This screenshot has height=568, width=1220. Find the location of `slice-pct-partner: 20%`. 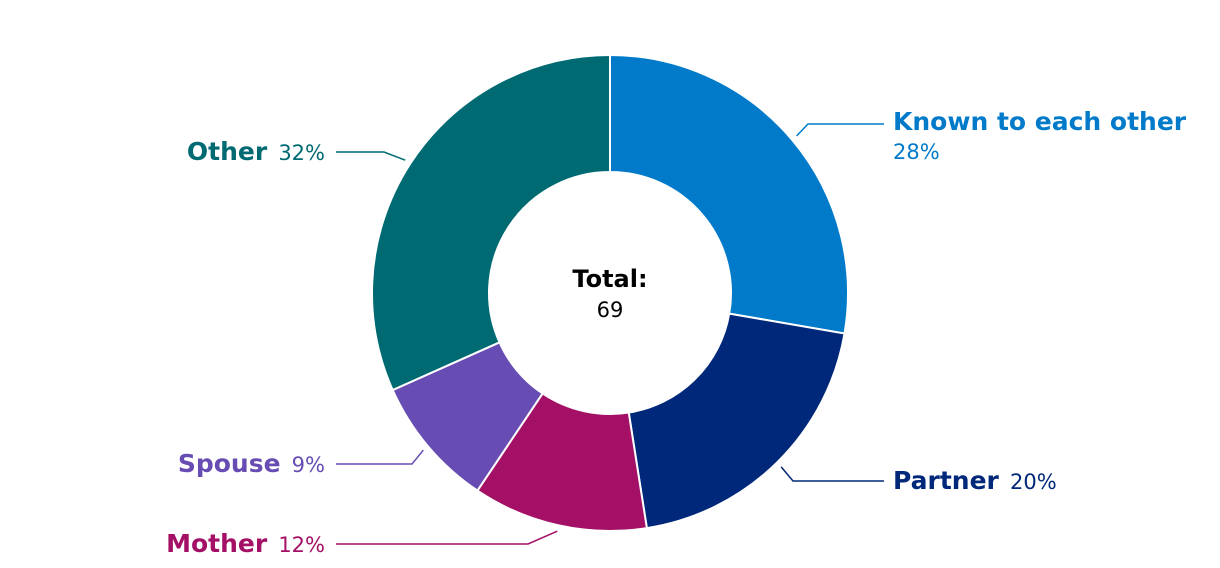

slice-pct-partner: 20% is located at coordinates (1033, 482).